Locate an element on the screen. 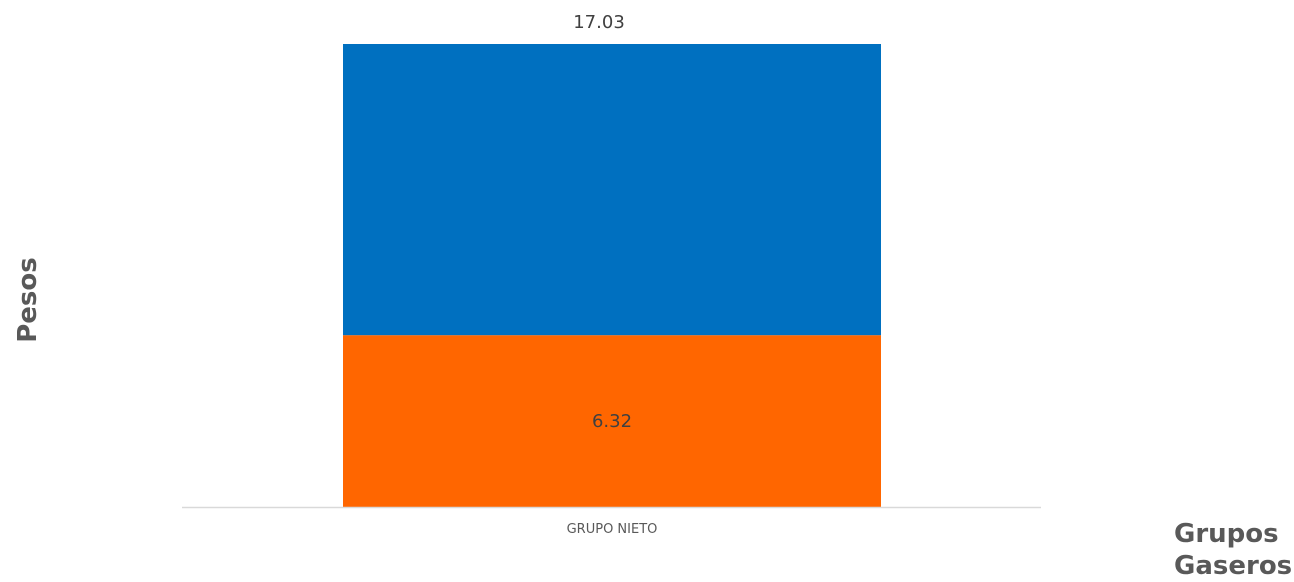 Image resolution: width=1294 pixels, height=582 pixels. total-data-label: 17.03 is located at coordinates (599, 22).